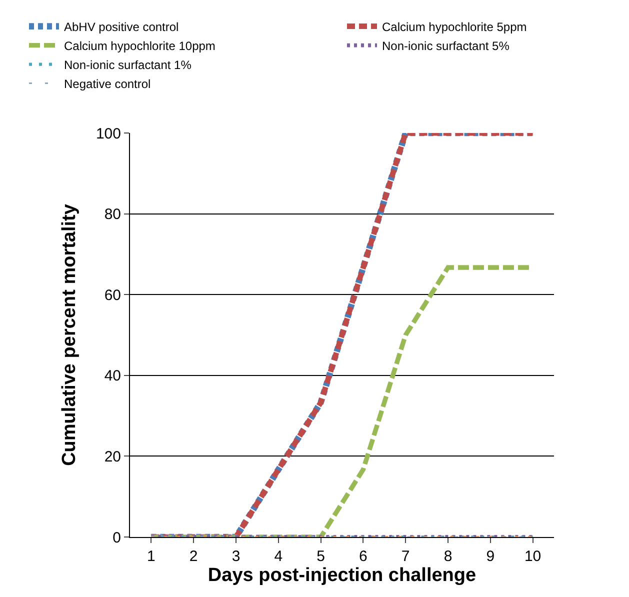 The width and height of the screenshot is (629, 597). Describe the element at coordinates (454, 27) in the screenshot. I see `legend-label: Calcium hypochlorite 5ppm` at that location.